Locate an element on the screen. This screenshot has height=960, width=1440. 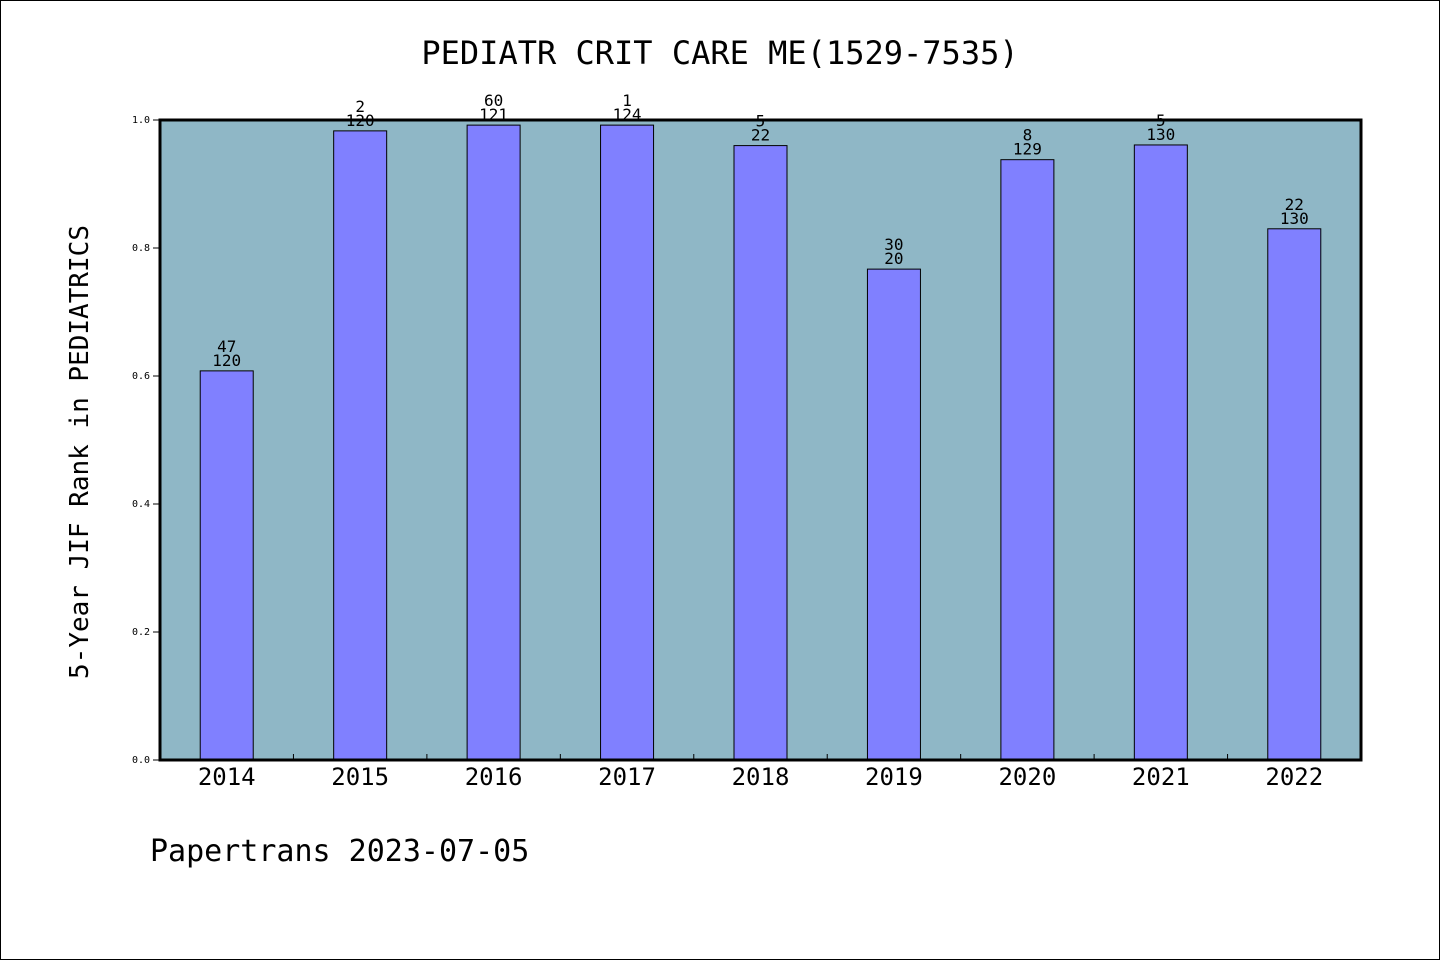
bar-2021 is located at coordinates (1160, 452).